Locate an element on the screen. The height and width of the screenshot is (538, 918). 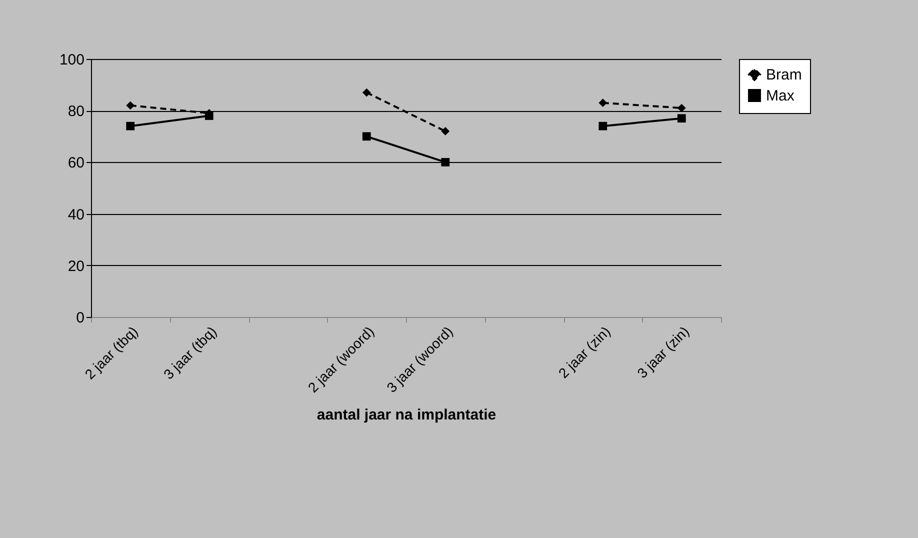
y-tick-label: 80 is located at coordinates (76, 111).